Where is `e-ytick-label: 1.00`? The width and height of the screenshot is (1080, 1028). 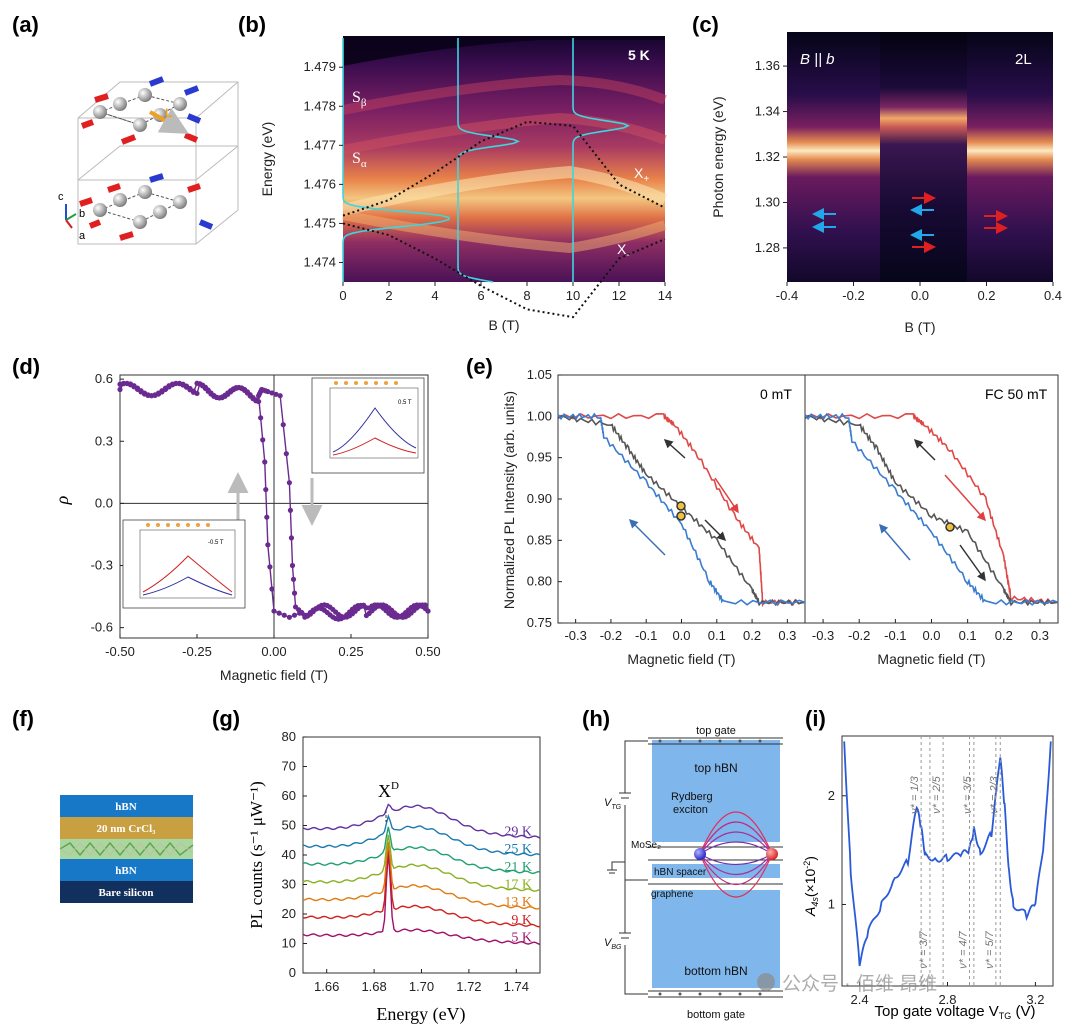
e-ytick-label: 1.00 is located at coordinates (539, 415).